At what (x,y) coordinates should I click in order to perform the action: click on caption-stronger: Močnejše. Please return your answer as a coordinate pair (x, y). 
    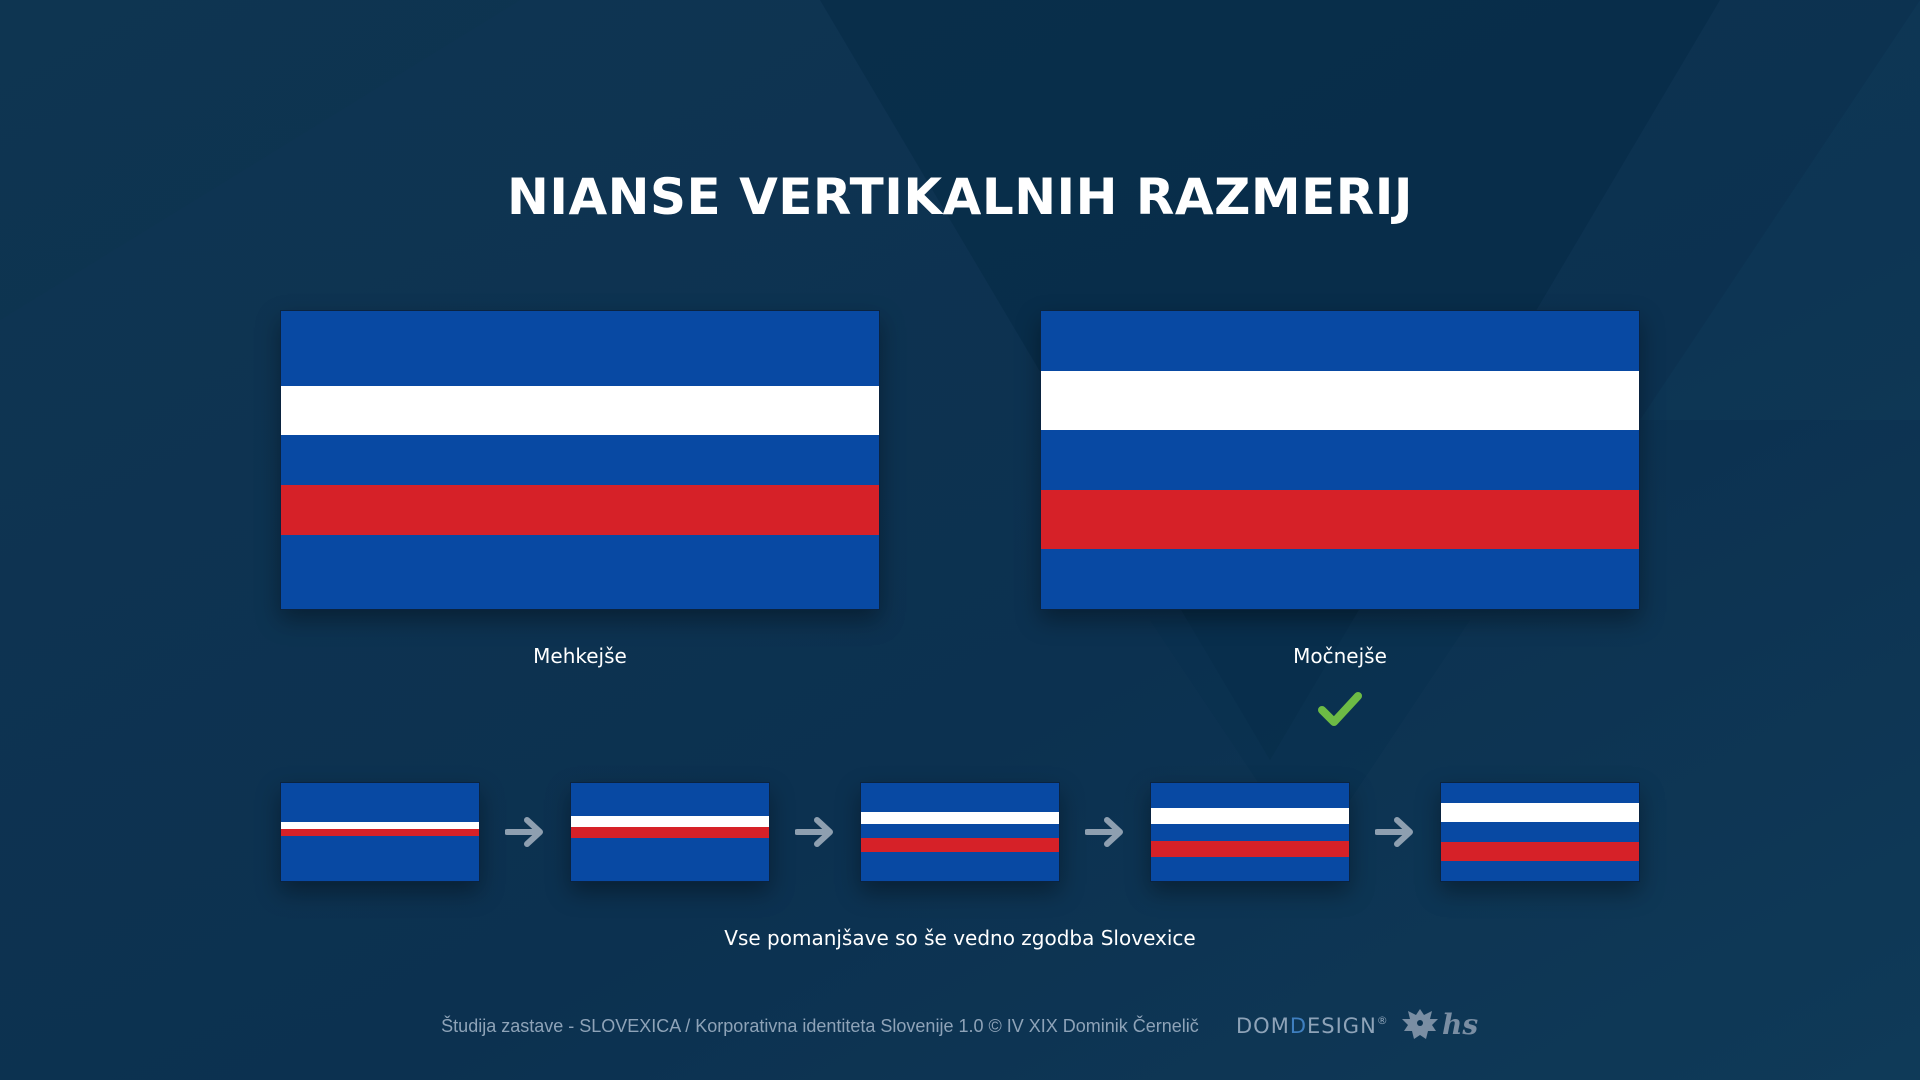
    Looking at the image, I should click on (1340, 656).